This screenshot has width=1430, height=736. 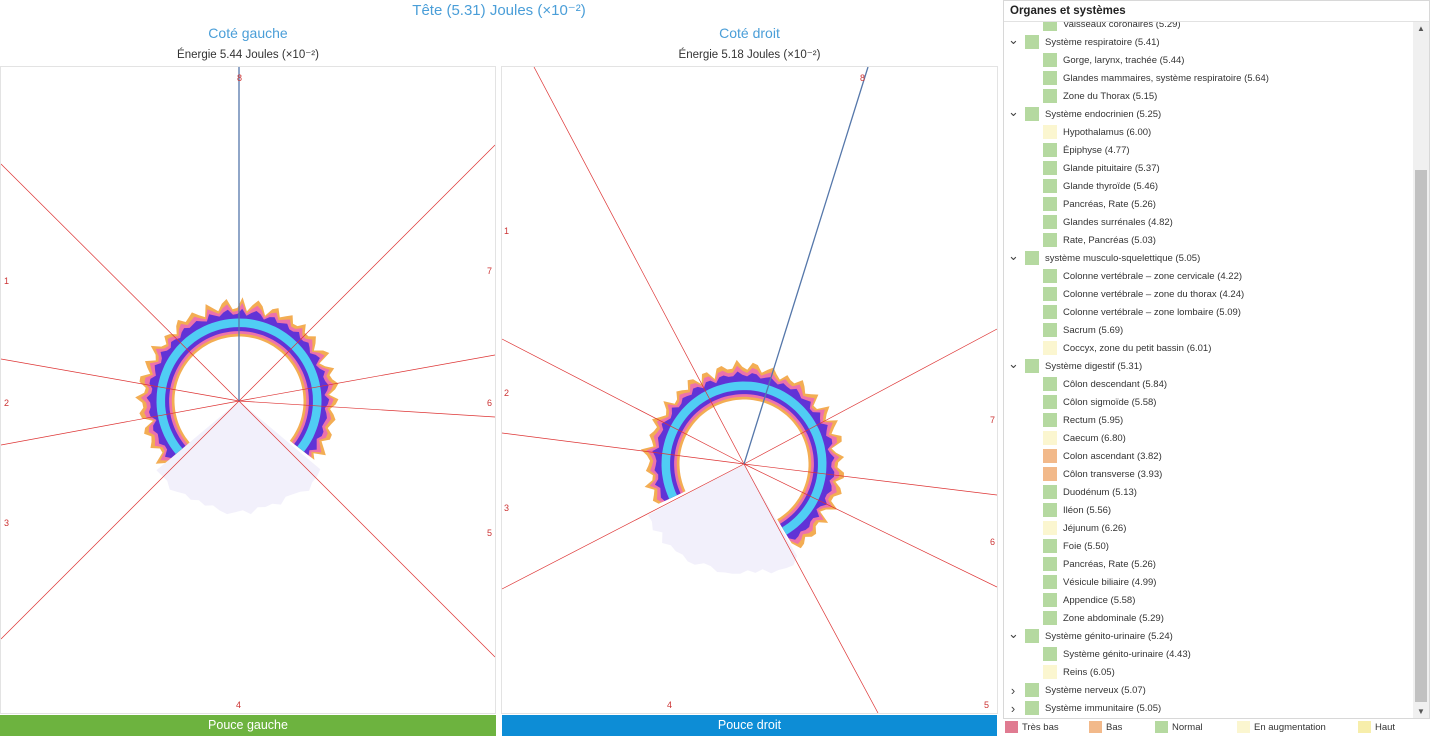 What do you see at coordinates (1123, 258) in the screenshot?
I see `tree-item-label: système musculo-squelettique (5.05)` at bounding box center [1123, 258].